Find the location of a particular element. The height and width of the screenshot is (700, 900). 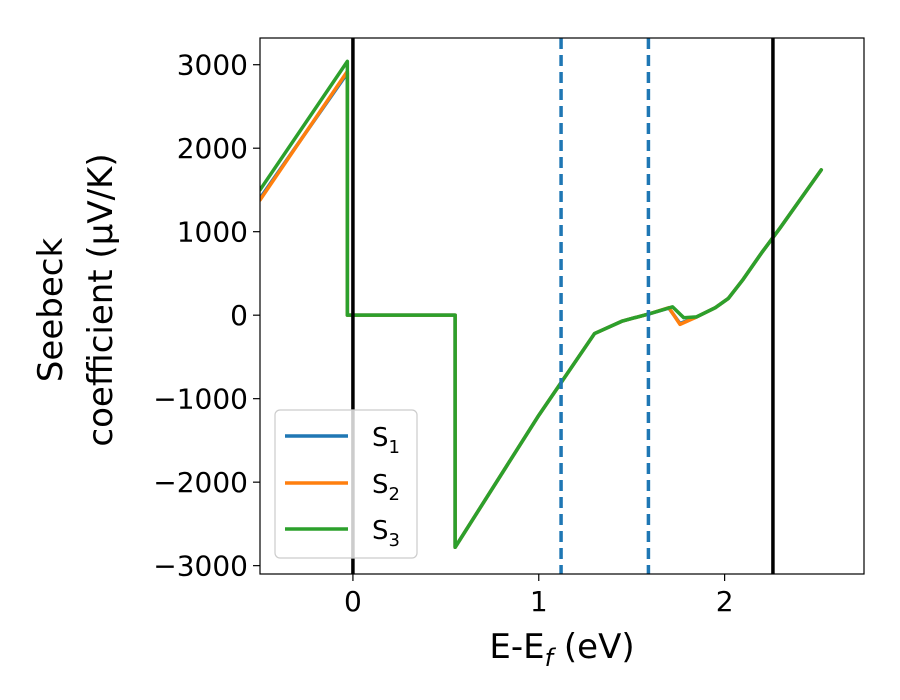

y-tick-label: 1000 is located at coordinates (212, 232).